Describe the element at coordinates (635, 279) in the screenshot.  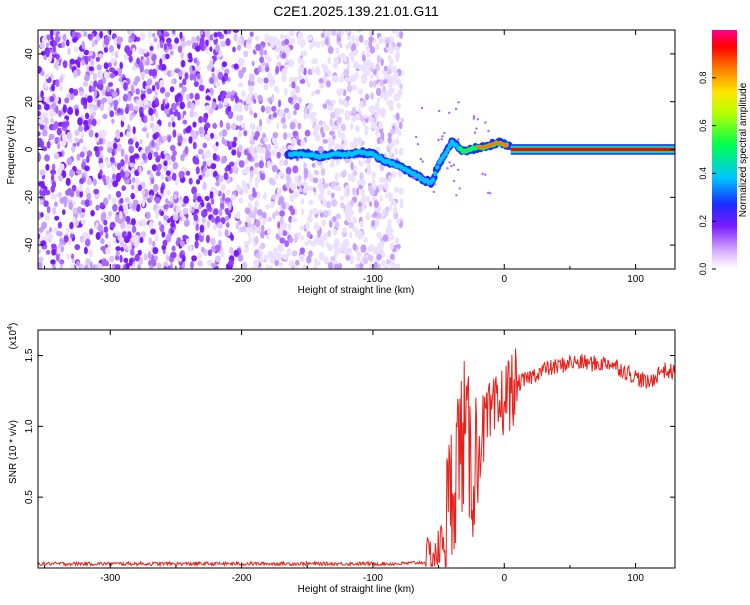
I see `x-tick-label: 100` at that location.